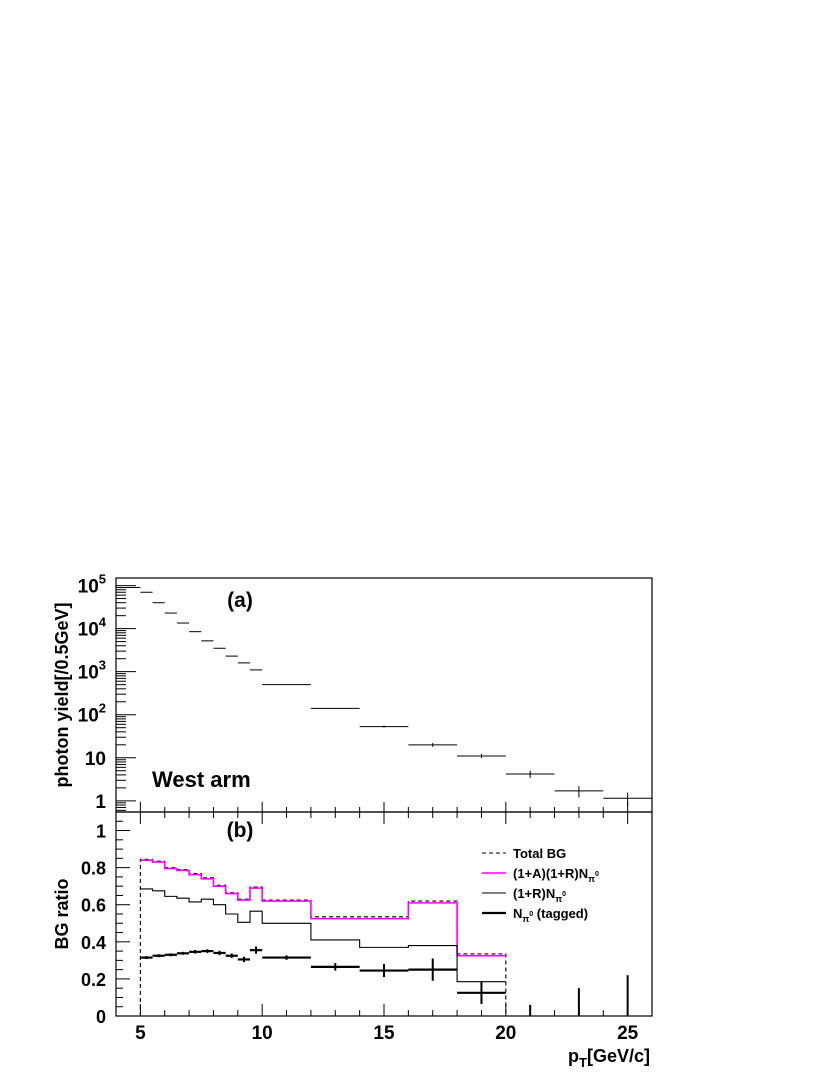 The width and height of the screenshot is (830, 1075). I want to click on legend-entry: Nπ0 (tagged), so click(550, 915).